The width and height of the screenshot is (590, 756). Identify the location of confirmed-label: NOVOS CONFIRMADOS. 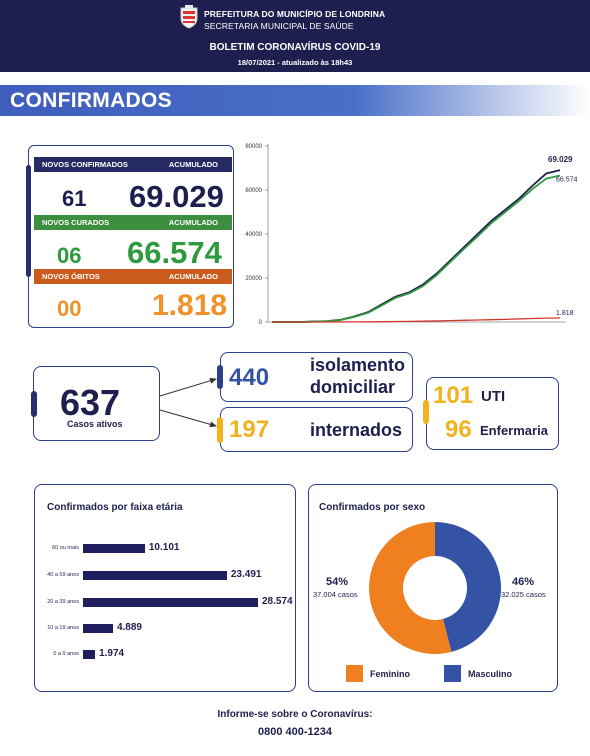
(85, 164).